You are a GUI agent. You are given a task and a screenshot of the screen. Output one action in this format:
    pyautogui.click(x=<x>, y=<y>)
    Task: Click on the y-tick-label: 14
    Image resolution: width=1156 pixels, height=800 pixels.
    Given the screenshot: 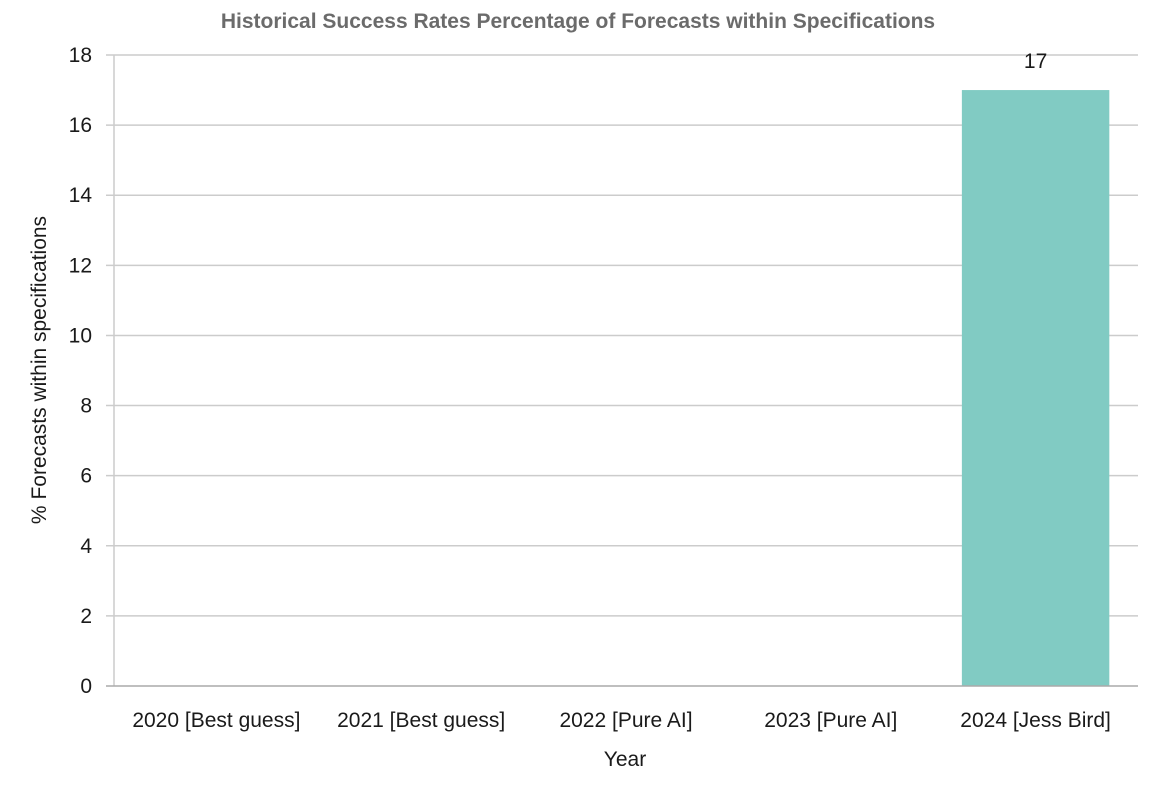 What is the action you would take?
    pyautogui.click(x=81, y=195)
    